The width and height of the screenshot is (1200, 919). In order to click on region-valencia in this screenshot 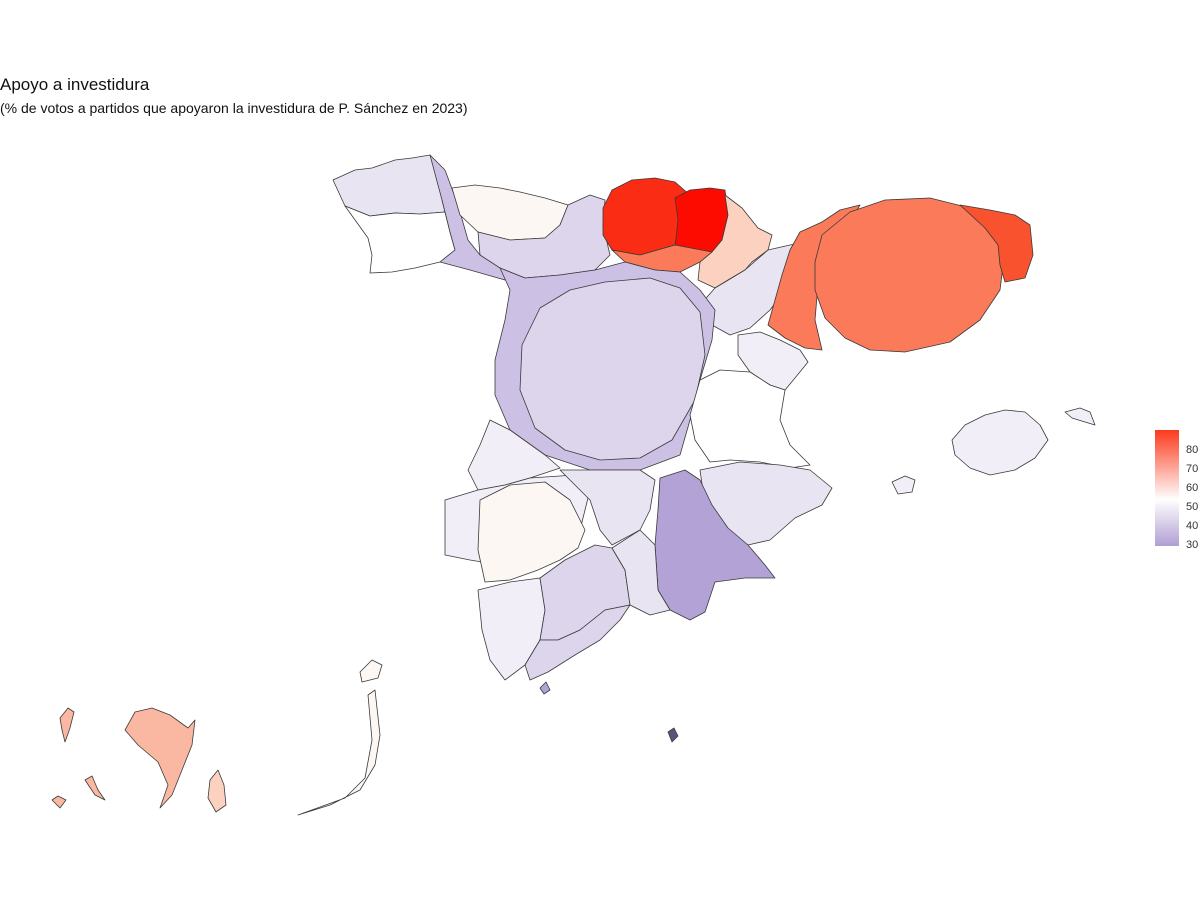, I will do `click(750, 419)`.